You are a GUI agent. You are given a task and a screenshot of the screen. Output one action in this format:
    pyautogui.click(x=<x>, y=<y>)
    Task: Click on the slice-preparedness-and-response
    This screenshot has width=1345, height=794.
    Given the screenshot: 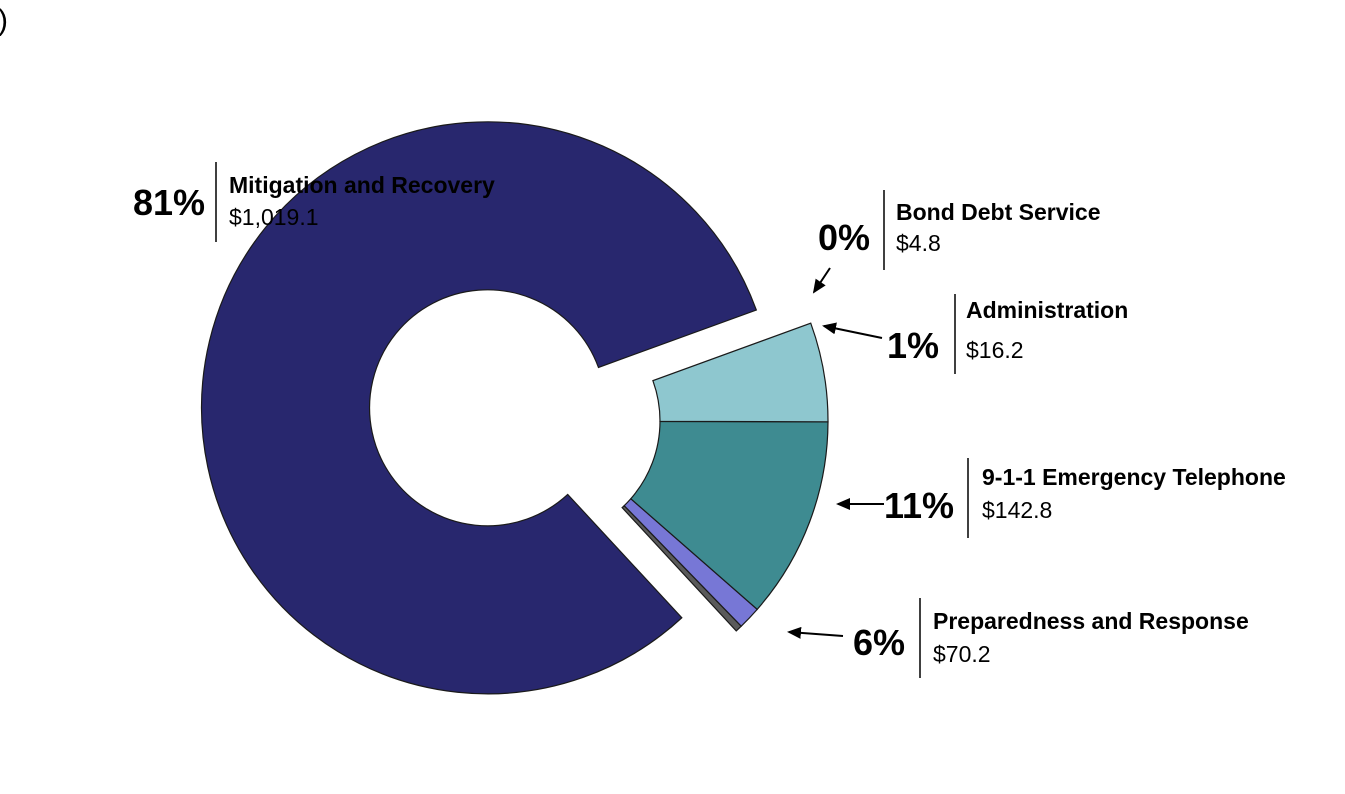 What is the action you would take?
    pyautogui.click(x=740, y=372)
    